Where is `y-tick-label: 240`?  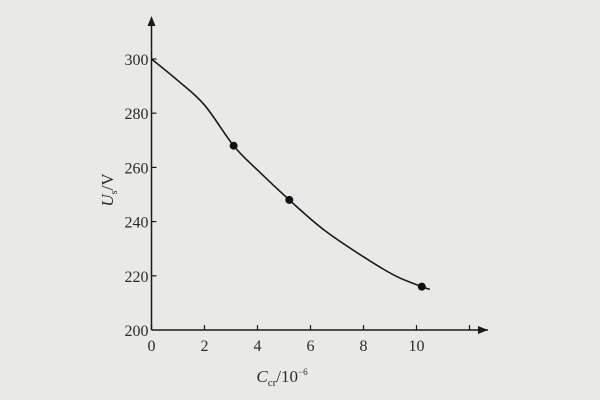
y-tick-label: 240 is located at coordinates (137, 223).